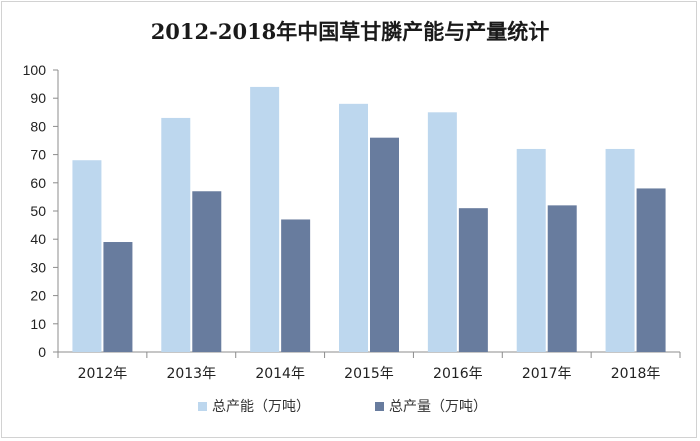 This screenshot has width=700, height=441. I want to click on chart-legend: 总产能（万吨） 总产量（万吨）, so click(342, 407).